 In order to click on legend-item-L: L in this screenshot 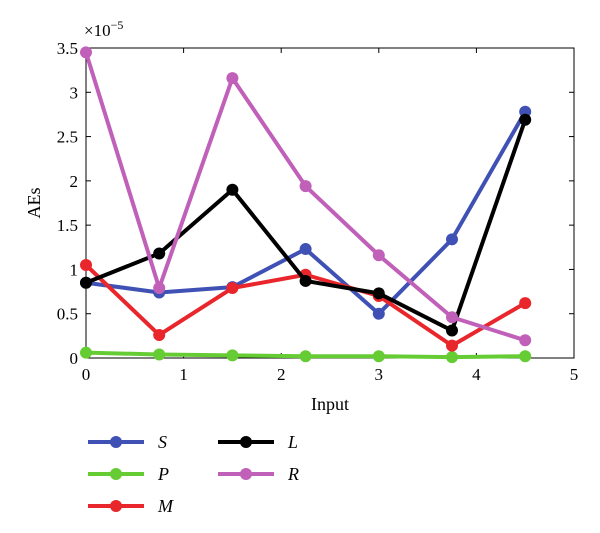, I will do `click(258, 442)`.